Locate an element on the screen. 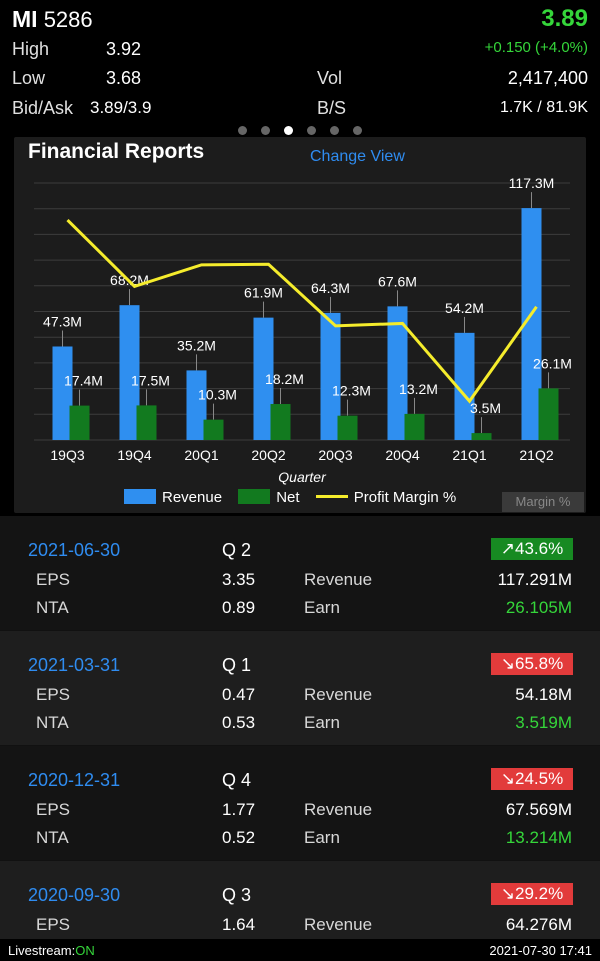 Image resolution: width=600 pixels, height=961 pixels. report-quarter: Q 1 is located at coordinates (236, 665).